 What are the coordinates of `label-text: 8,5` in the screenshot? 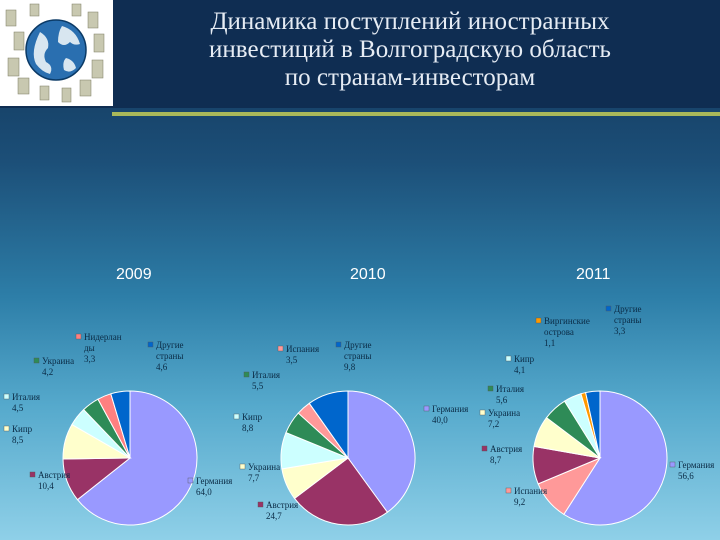 It's located at (18, 440).